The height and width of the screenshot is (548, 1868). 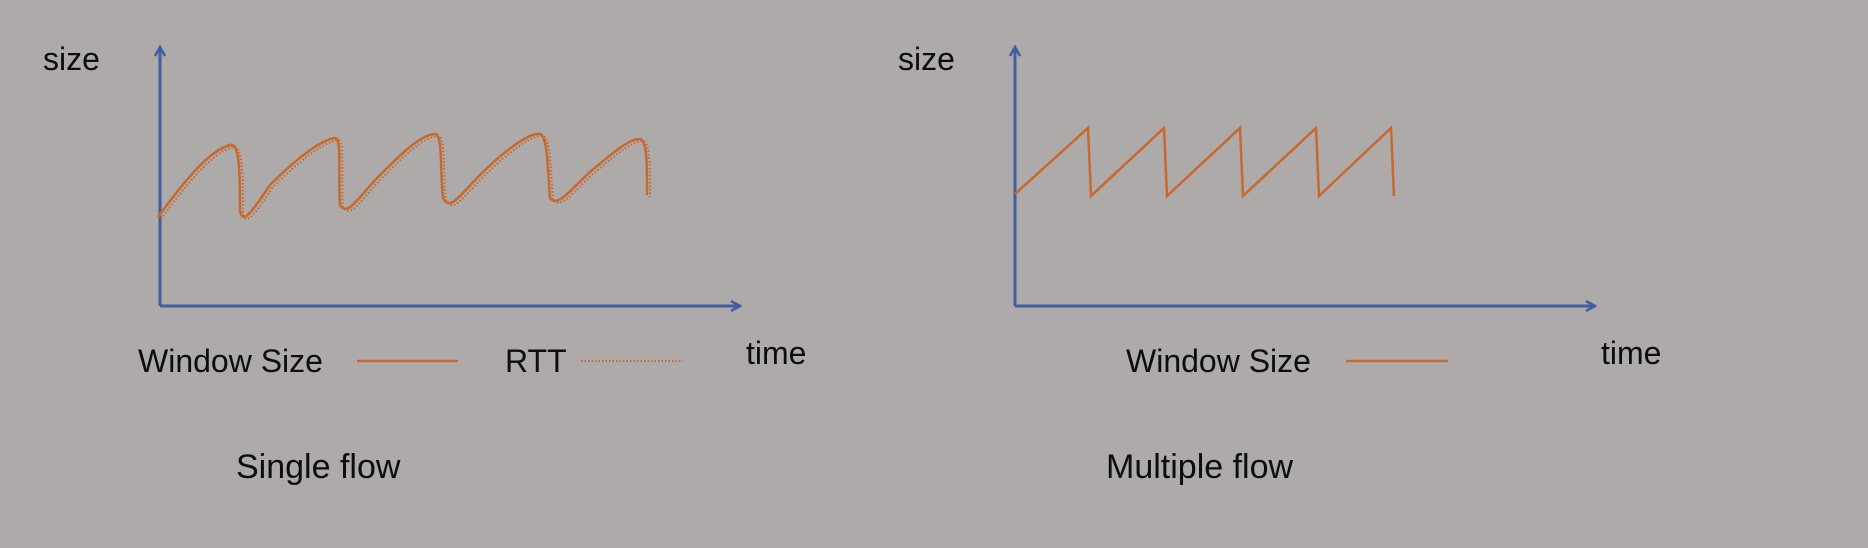 I want to click on left-legend: Window Size RTT, so click(x=410, y=361).